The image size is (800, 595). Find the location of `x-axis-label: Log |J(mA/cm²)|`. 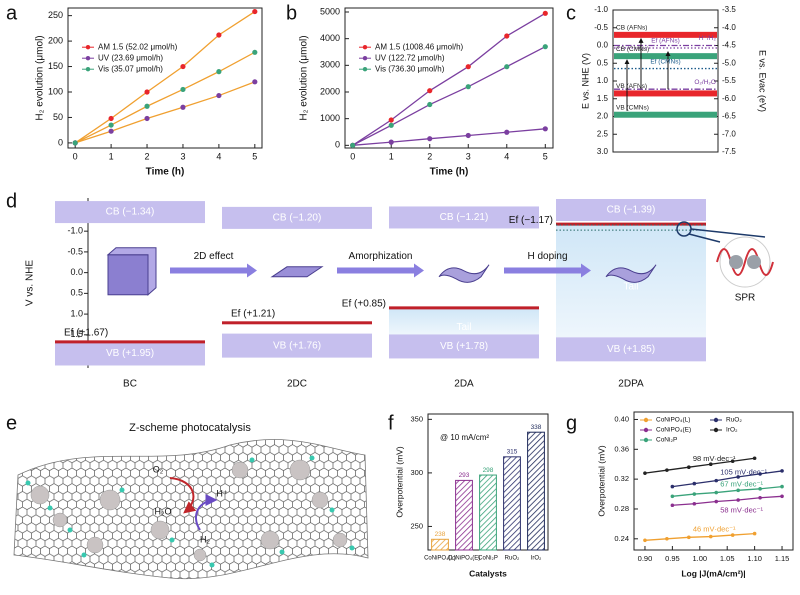

x-axis-label: Log |J(mA/cm²)| is located at coordinates (713, 573).